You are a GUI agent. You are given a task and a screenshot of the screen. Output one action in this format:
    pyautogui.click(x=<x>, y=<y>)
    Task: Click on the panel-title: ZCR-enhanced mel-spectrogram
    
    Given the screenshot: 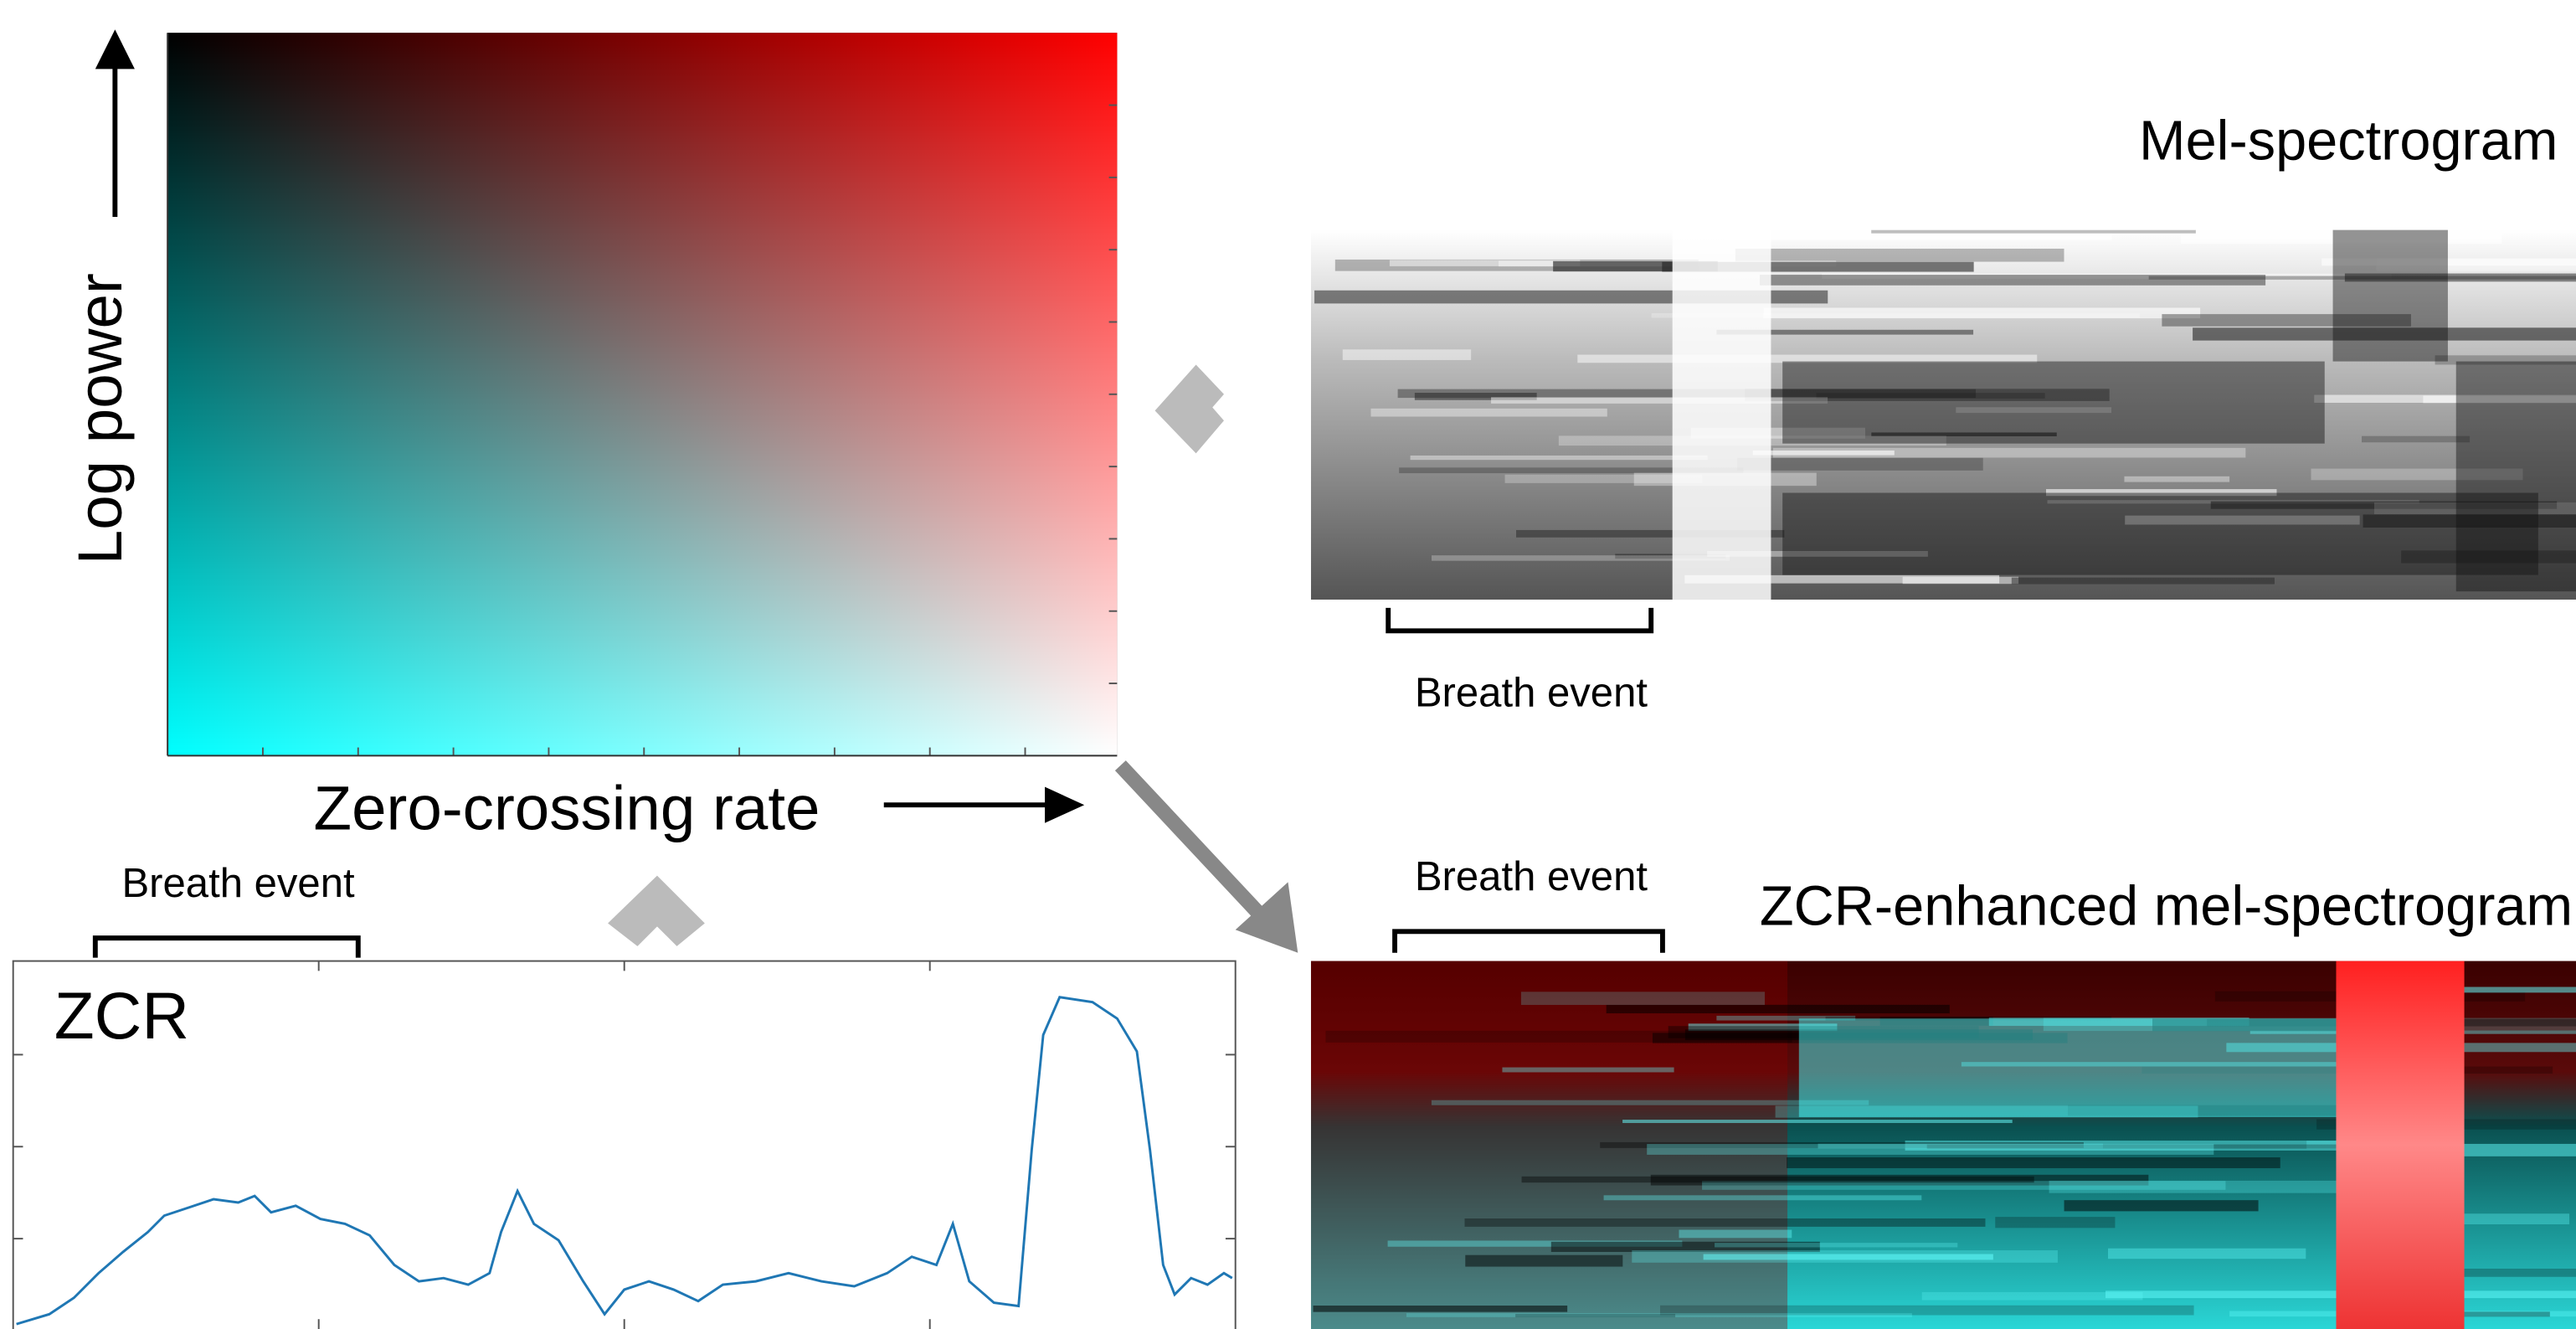 What is the action you would take?
    pyautogui.click(x=2166, y=906)
    